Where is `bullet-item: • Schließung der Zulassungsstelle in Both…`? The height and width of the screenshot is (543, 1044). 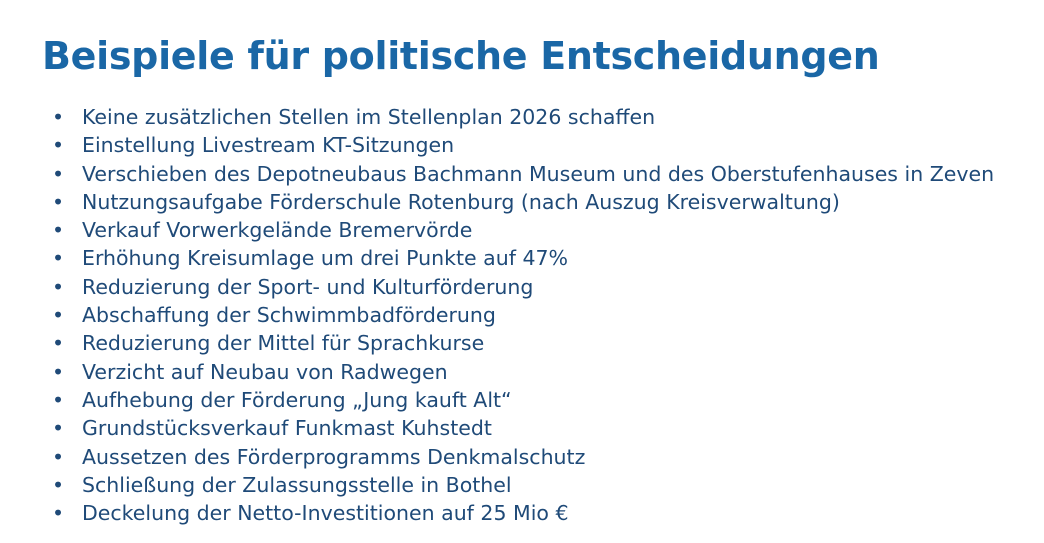
bullet-item: • Schließung der Zulassungsstelle in Both… is located at coordinates (522, 485).